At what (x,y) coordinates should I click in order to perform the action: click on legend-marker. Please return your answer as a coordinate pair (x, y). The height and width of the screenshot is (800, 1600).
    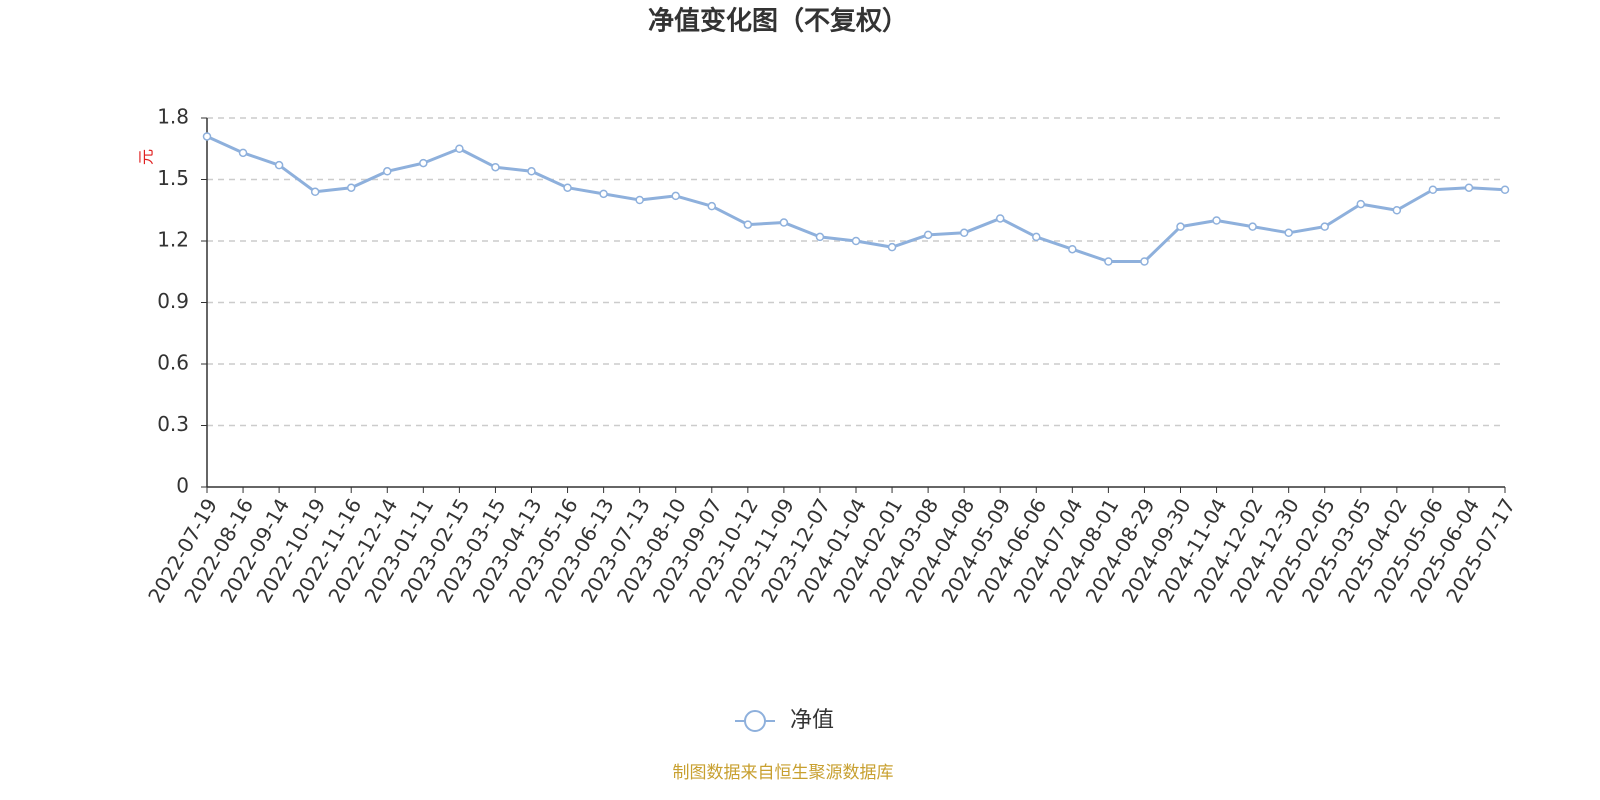
    Looking at the image, I should click on (755, 721).